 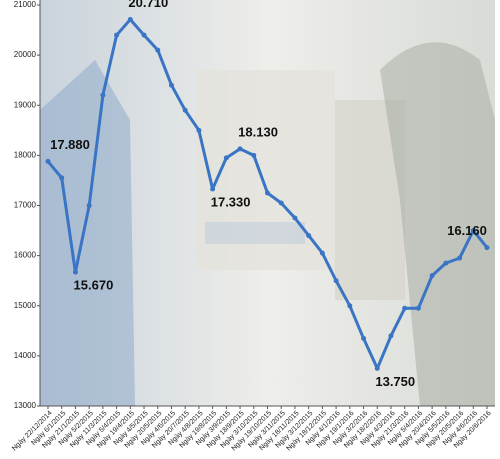 What do you see at coordinates (25, 305) in the screenshot?
I see `y-tick-label: 15000` at bounding box center [25, 305].